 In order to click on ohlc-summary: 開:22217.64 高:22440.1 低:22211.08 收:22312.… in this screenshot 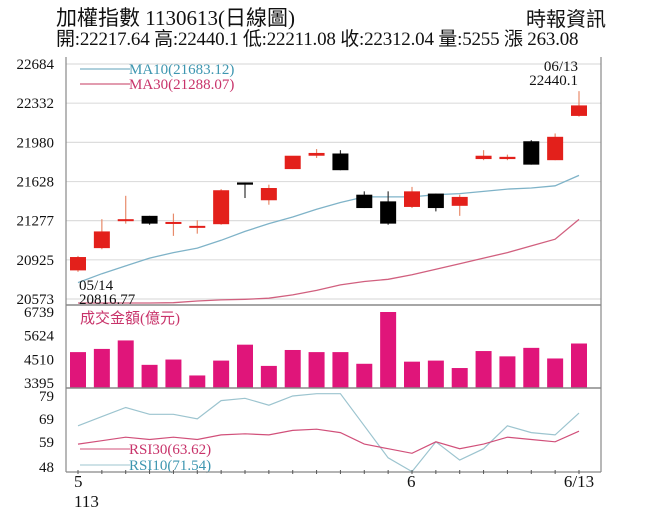, I will do `click(317, 39)`.